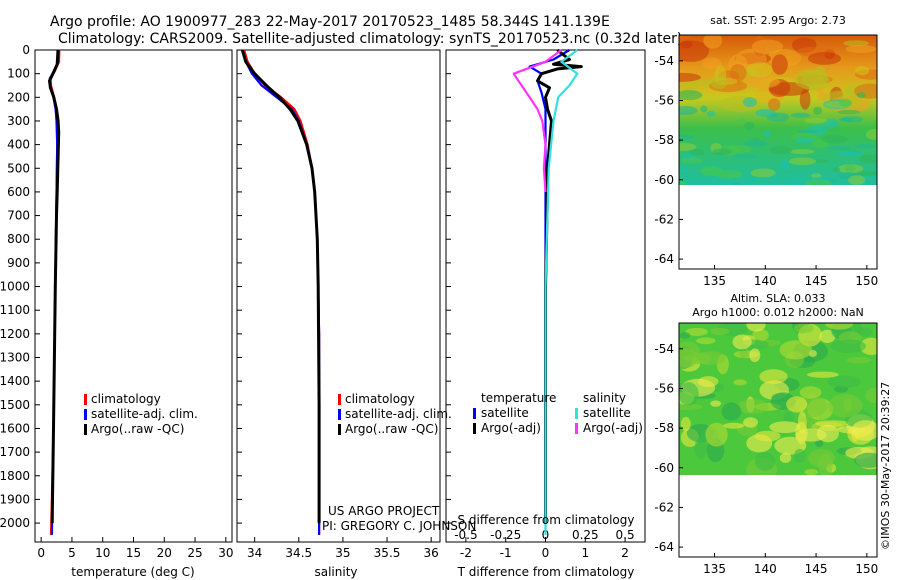 This screenshot has height=580, width=900. Describe the element at coordinates (15, 381) in the screenshot. I see `y-tick-label: 1400` at that location.